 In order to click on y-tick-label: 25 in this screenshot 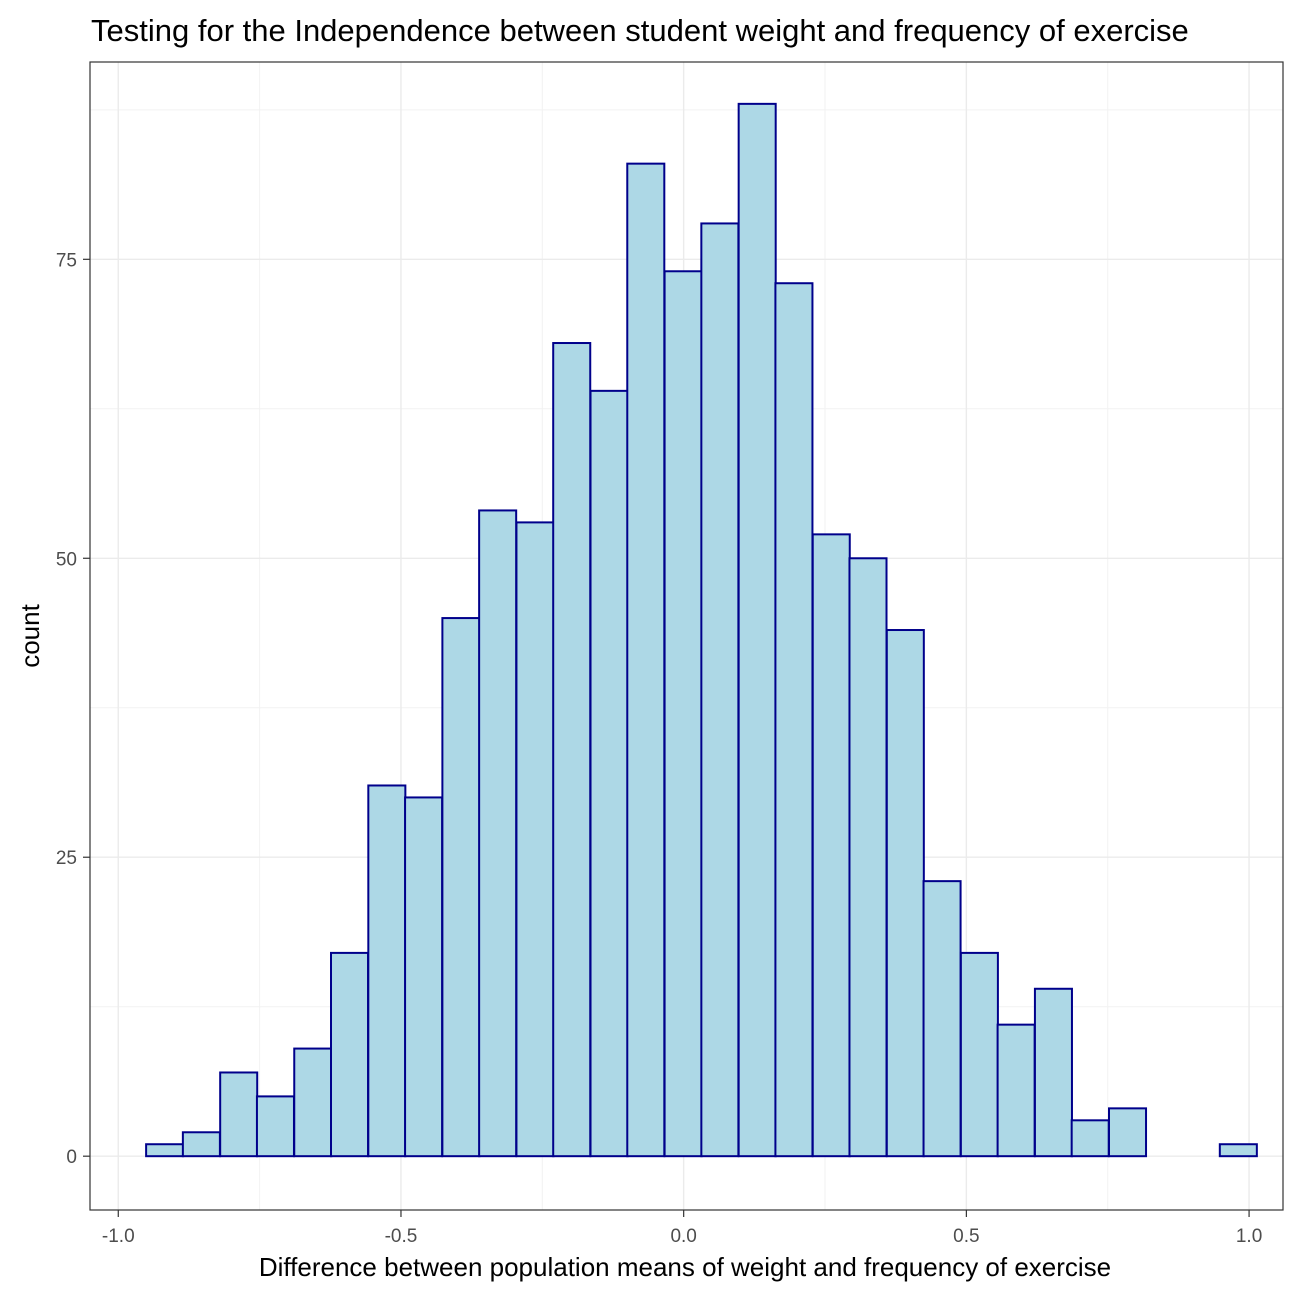, I will do `click(66, 858)`.